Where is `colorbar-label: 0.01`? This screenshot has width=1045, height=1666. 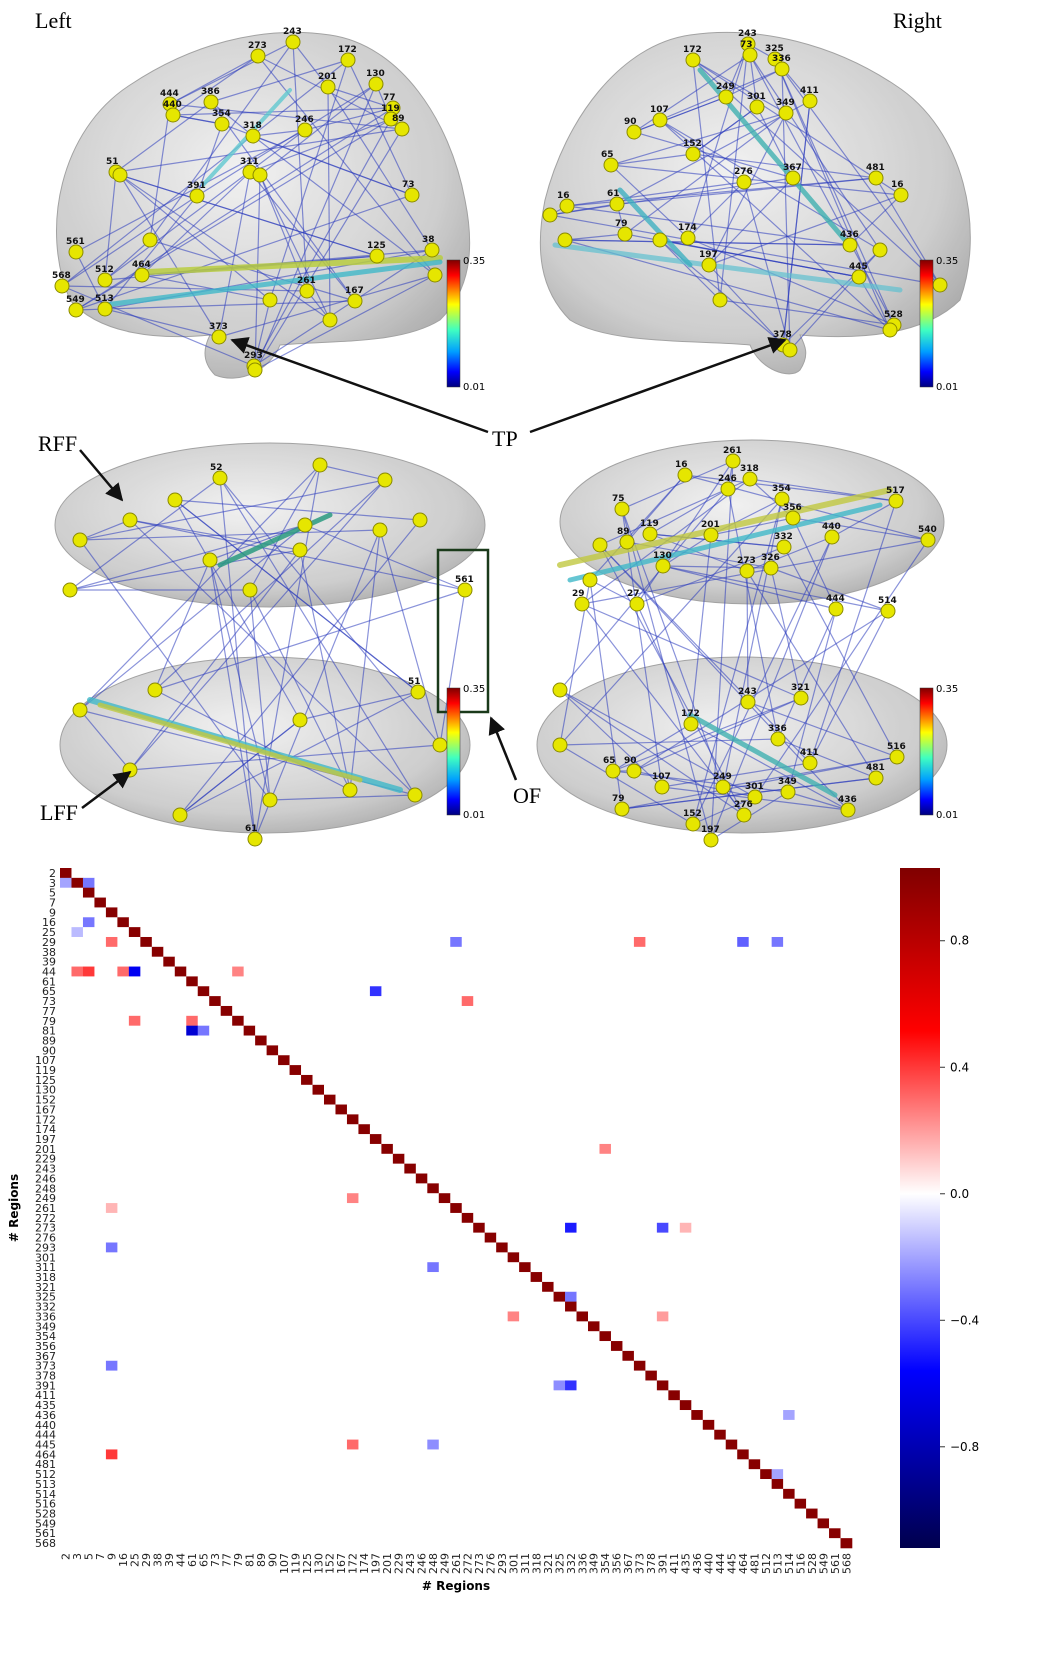 colorbar-label: 0.01 is located at coordinates (947, 387).